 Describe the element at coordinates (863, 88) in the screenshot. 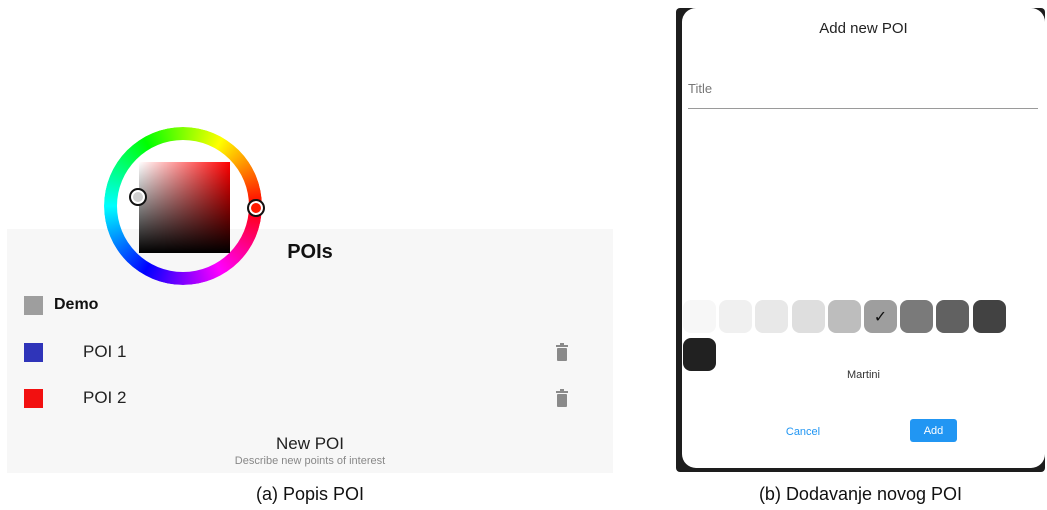

I see `title-input` at that location.